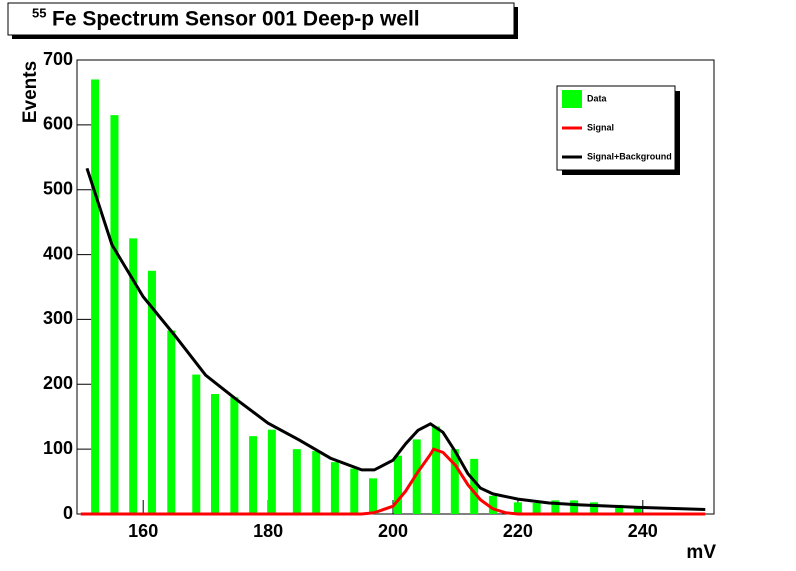 This screenshot has width=796, height=571. Describe the element at coordinates (39, 12) in the screenshot. I see `title-superscript: 55` at that location.